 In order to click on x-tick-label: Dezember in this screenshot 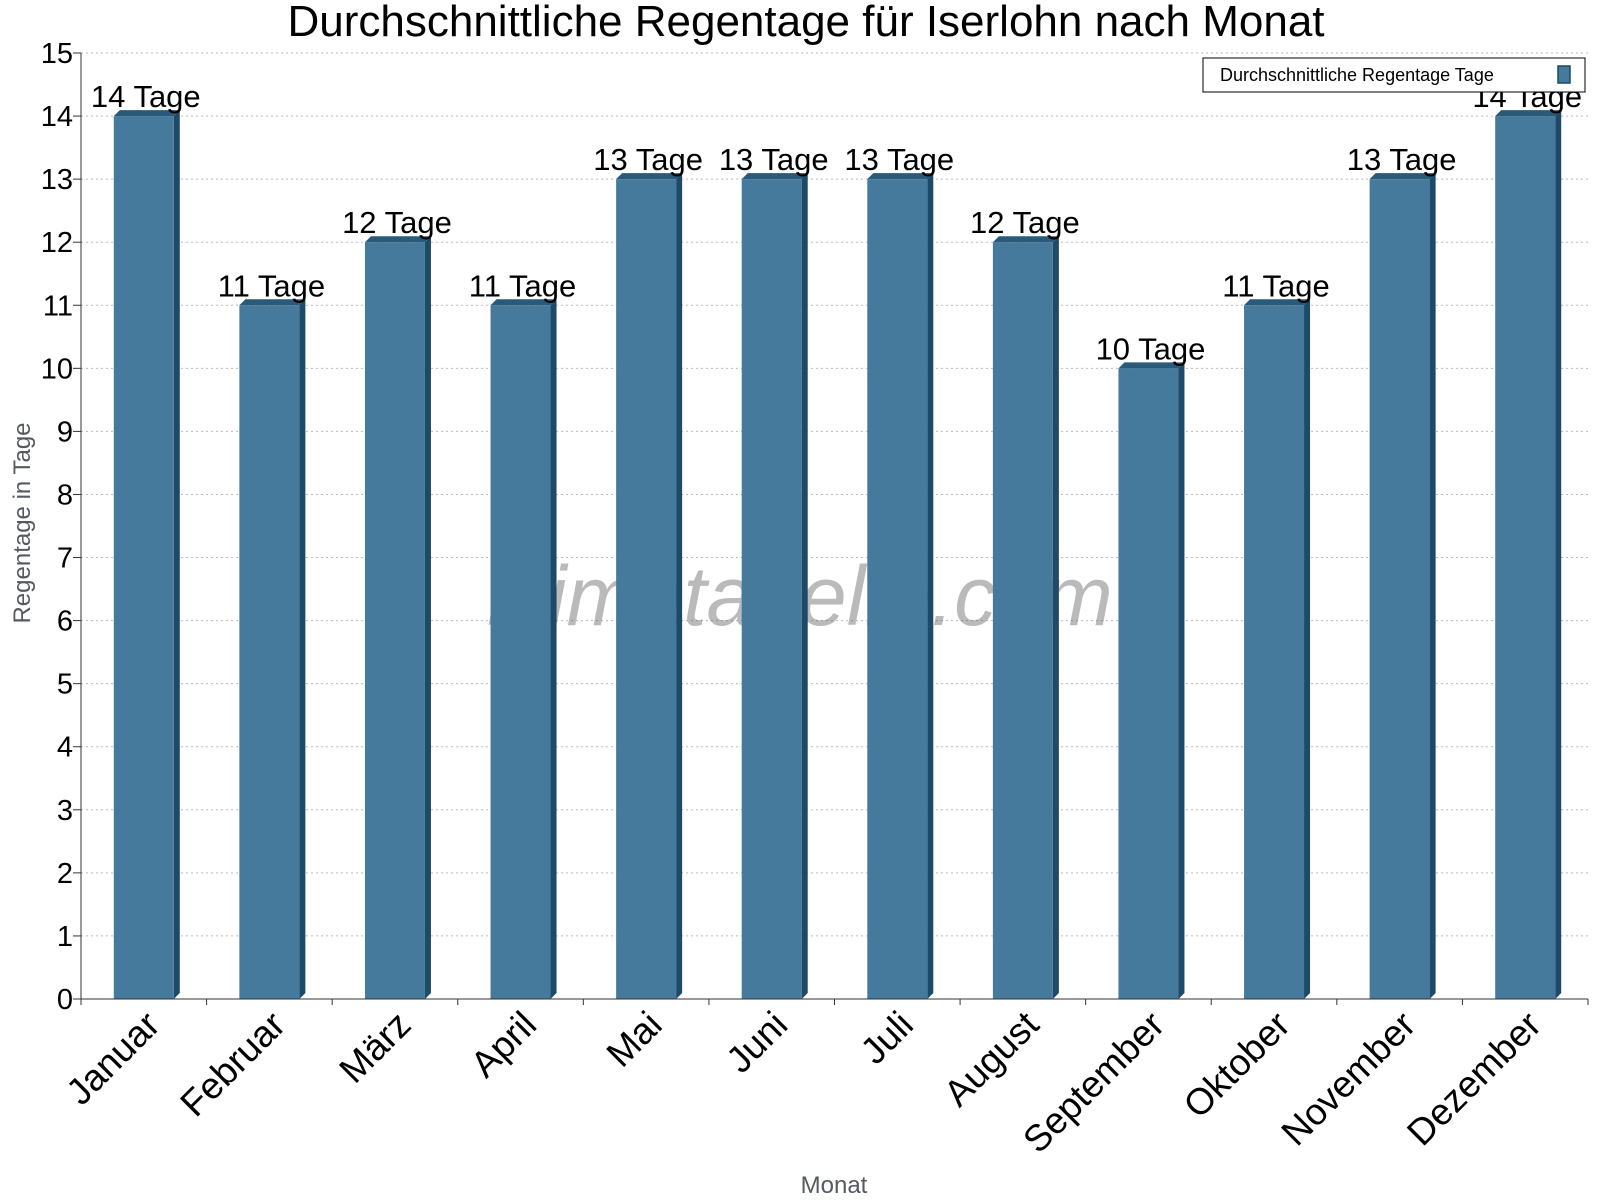, I will do `click(1474, 1079)`.